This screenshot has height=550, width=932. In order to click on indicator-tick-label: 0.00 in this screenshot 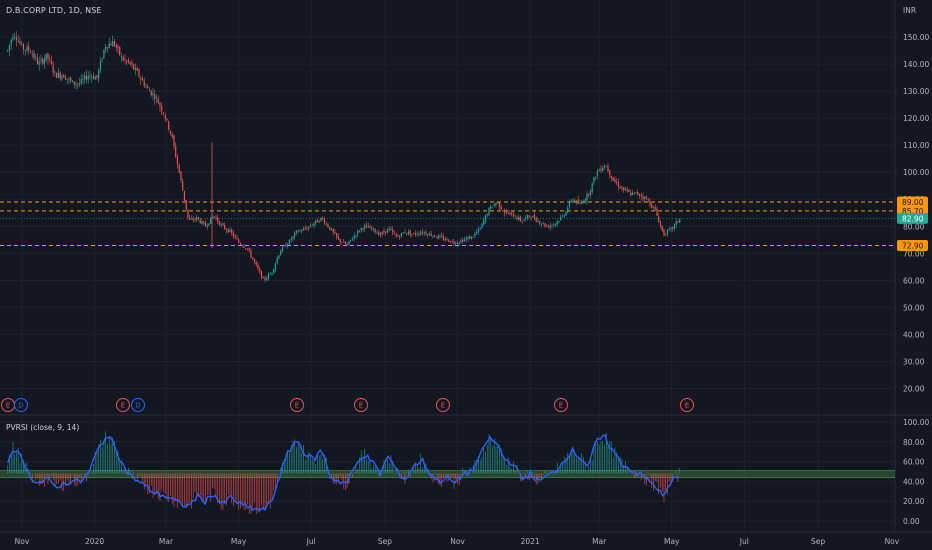, I will do `click(911, 521)`.